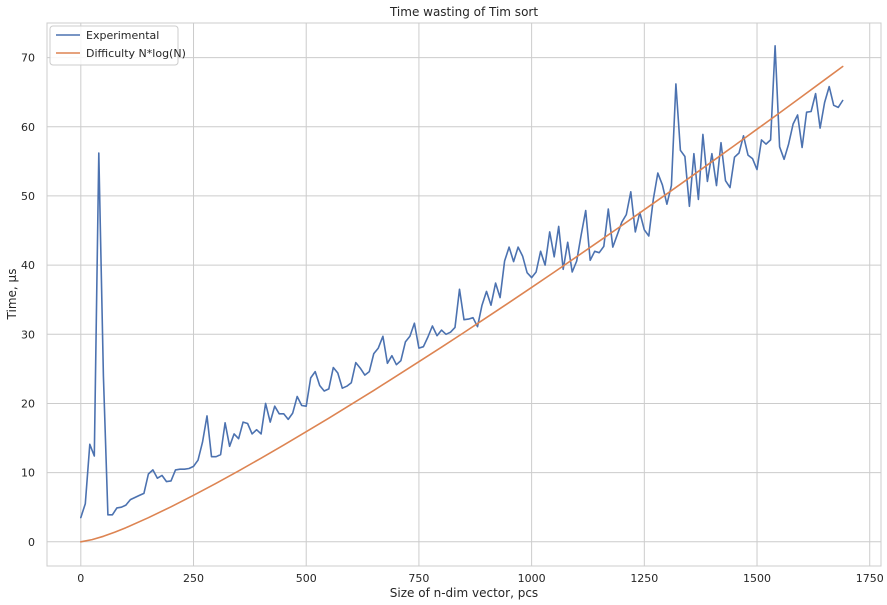 The width and height of the screenshot is (887, 605). What do you see at coordinates (122, 35) in the screenshot?
I see `legend-label-0: Experimental` at bounding box center [122, 35].